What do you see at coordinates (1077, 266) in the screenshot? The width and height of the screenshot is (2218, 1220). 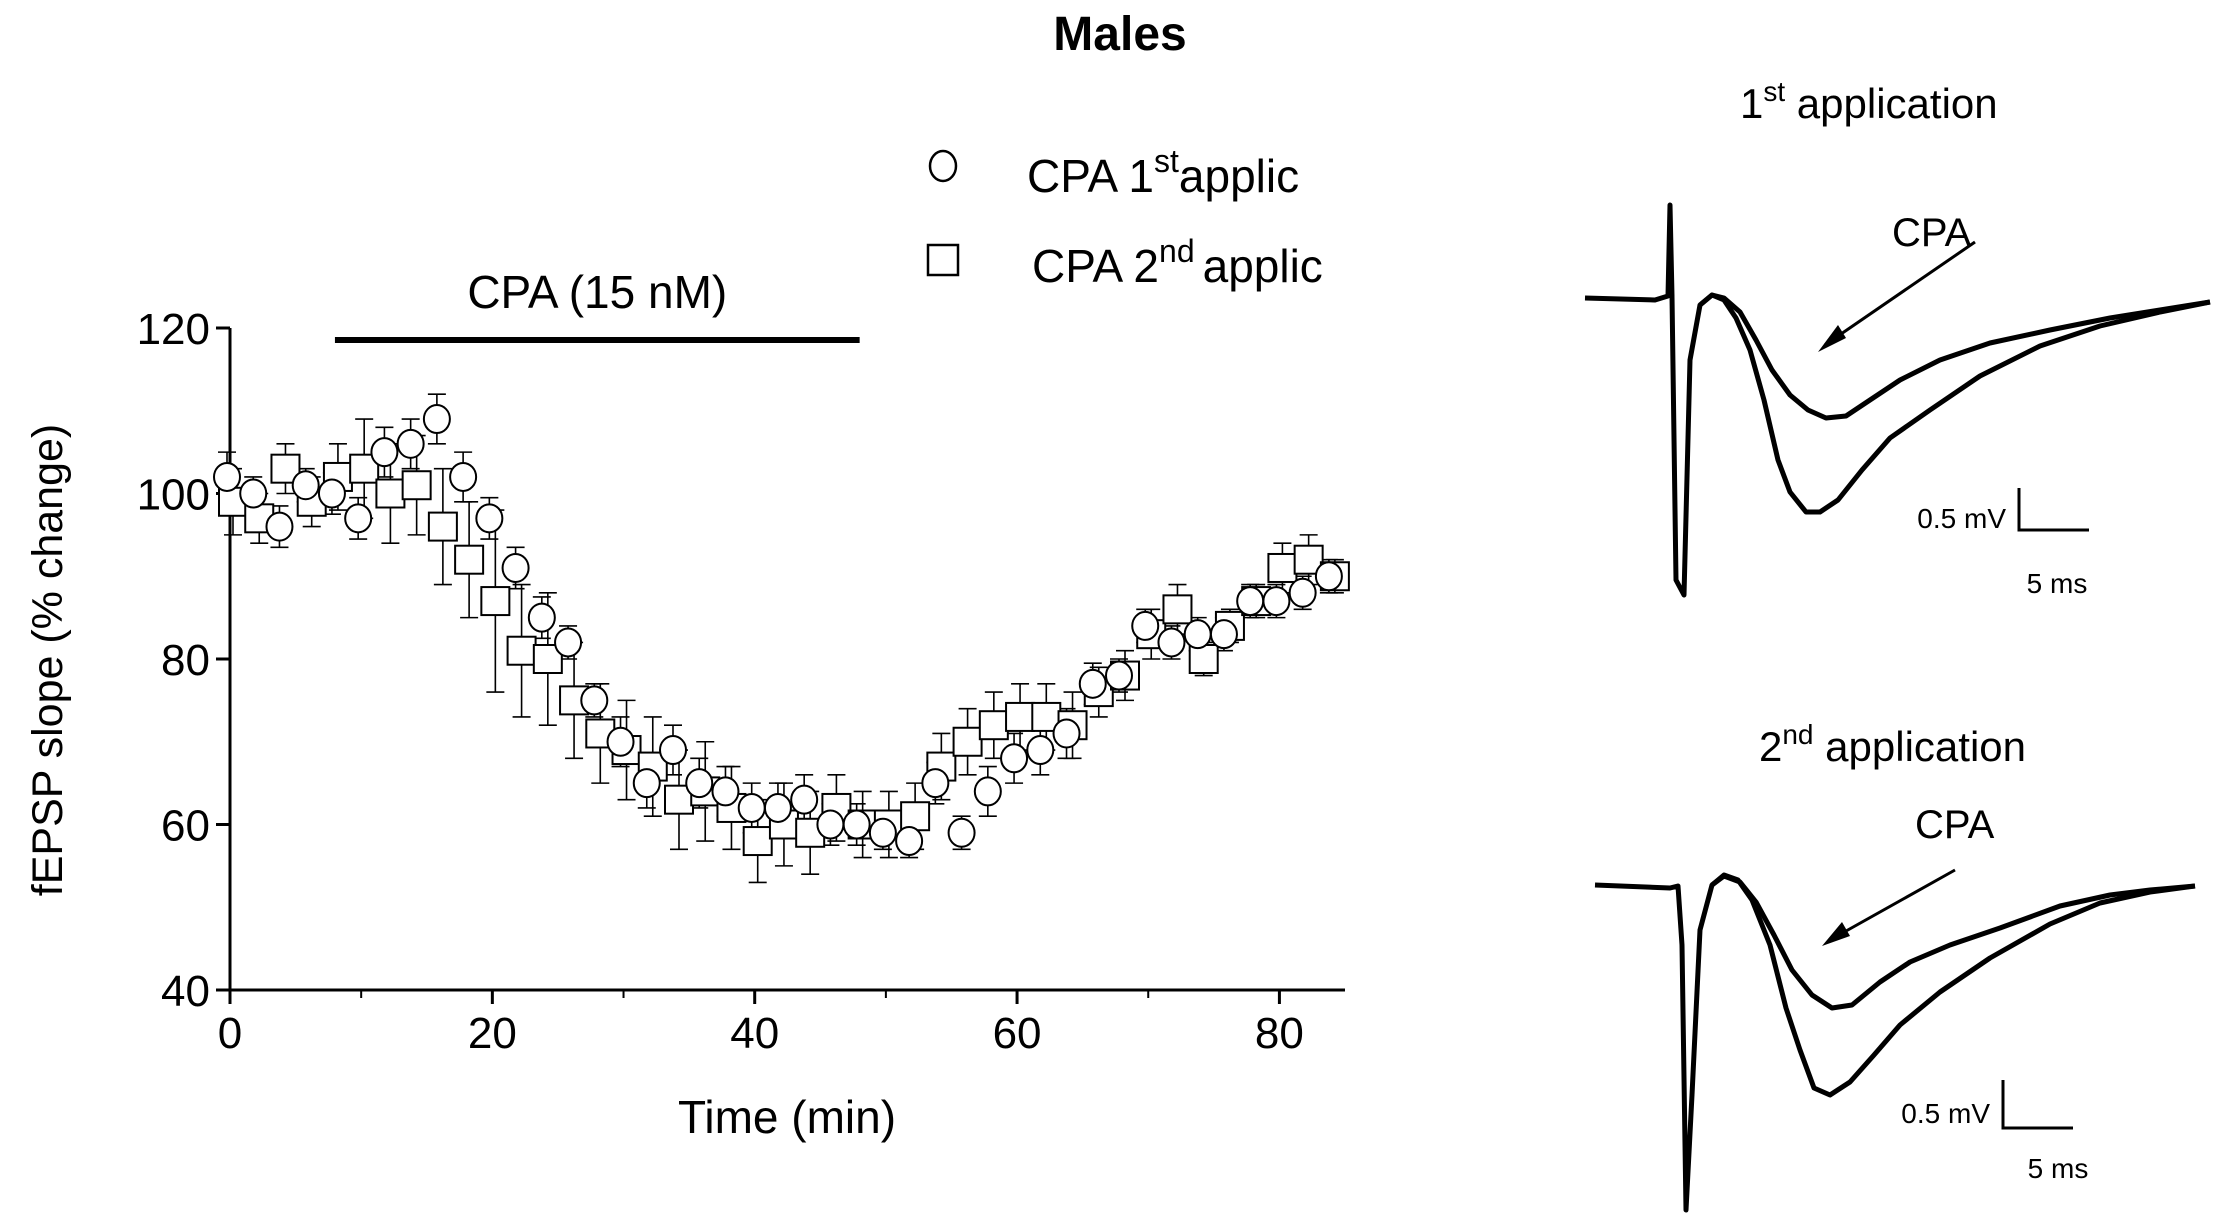 I see `legend-entry-2-name: CPA` at bounding box center [1077, 266].